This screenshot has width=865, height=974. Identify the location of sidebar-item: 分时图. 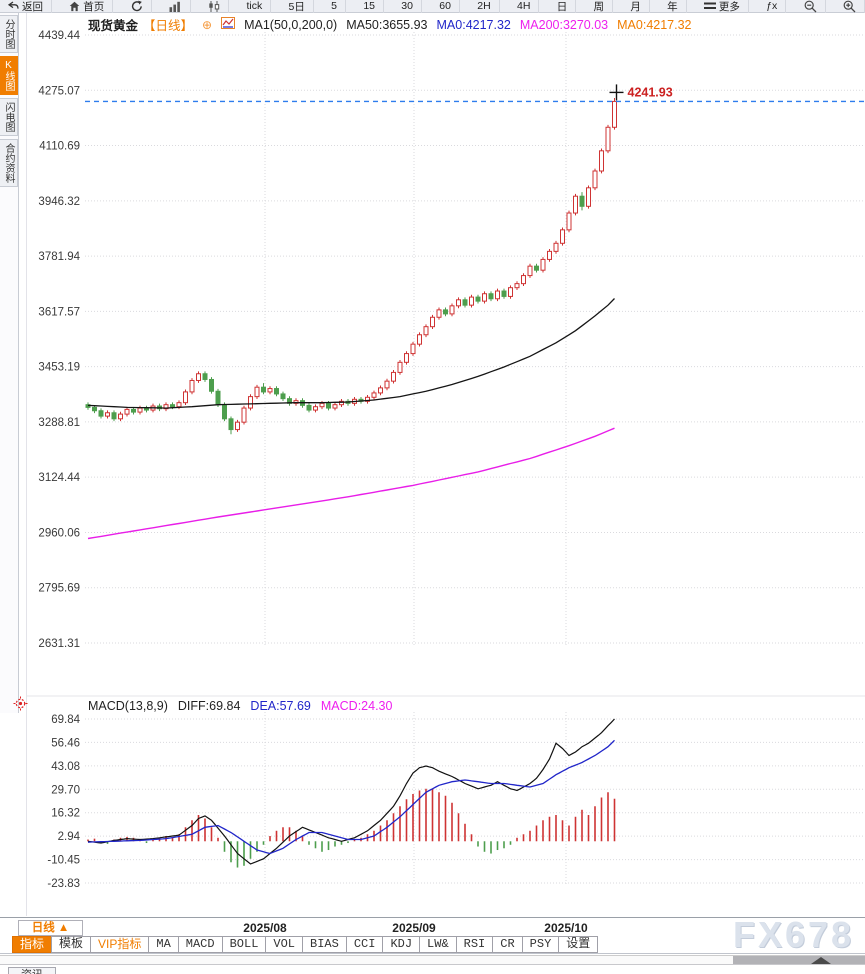
(9, 34).